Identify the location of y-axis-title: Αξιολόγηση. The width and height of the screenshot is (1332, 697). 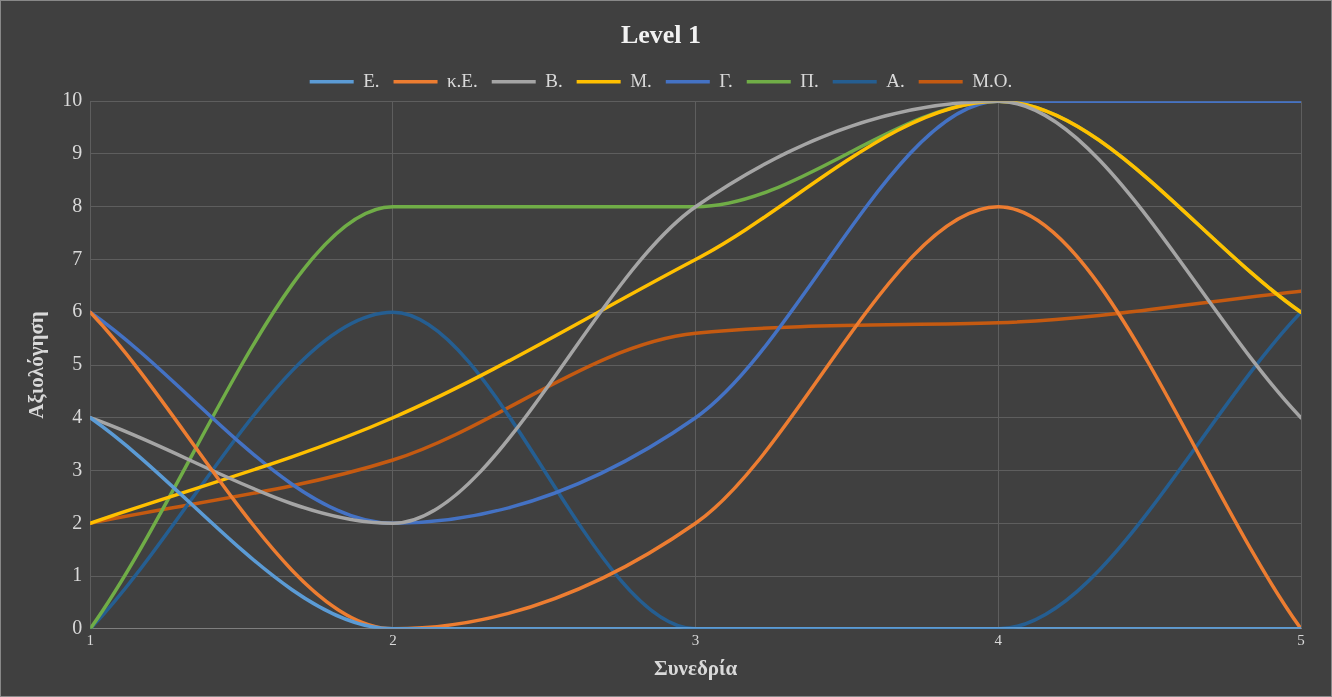
(36, 365).